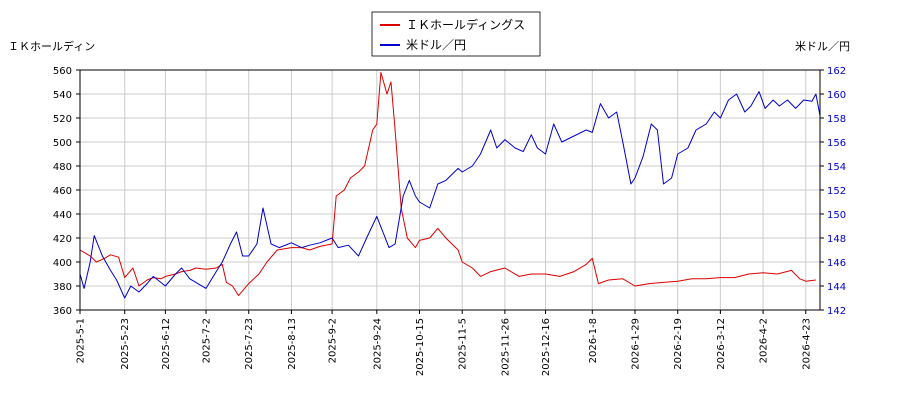 The width and height of the screenshot is (900, 400). What do you see at coordinates (125, 344) in the screenshot?
I see `x-tick-label: 2025-5-23` at bounding box center [125, 344].